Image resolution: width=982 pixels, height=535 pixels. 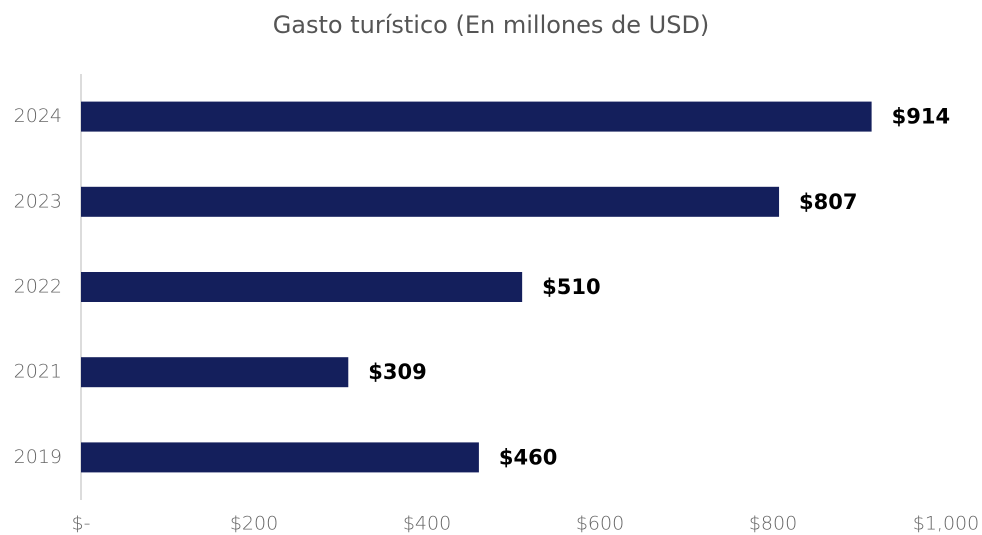 I want to click on chart-title: Gasto turístico (En millones de USD), so click(x=491, y=25).